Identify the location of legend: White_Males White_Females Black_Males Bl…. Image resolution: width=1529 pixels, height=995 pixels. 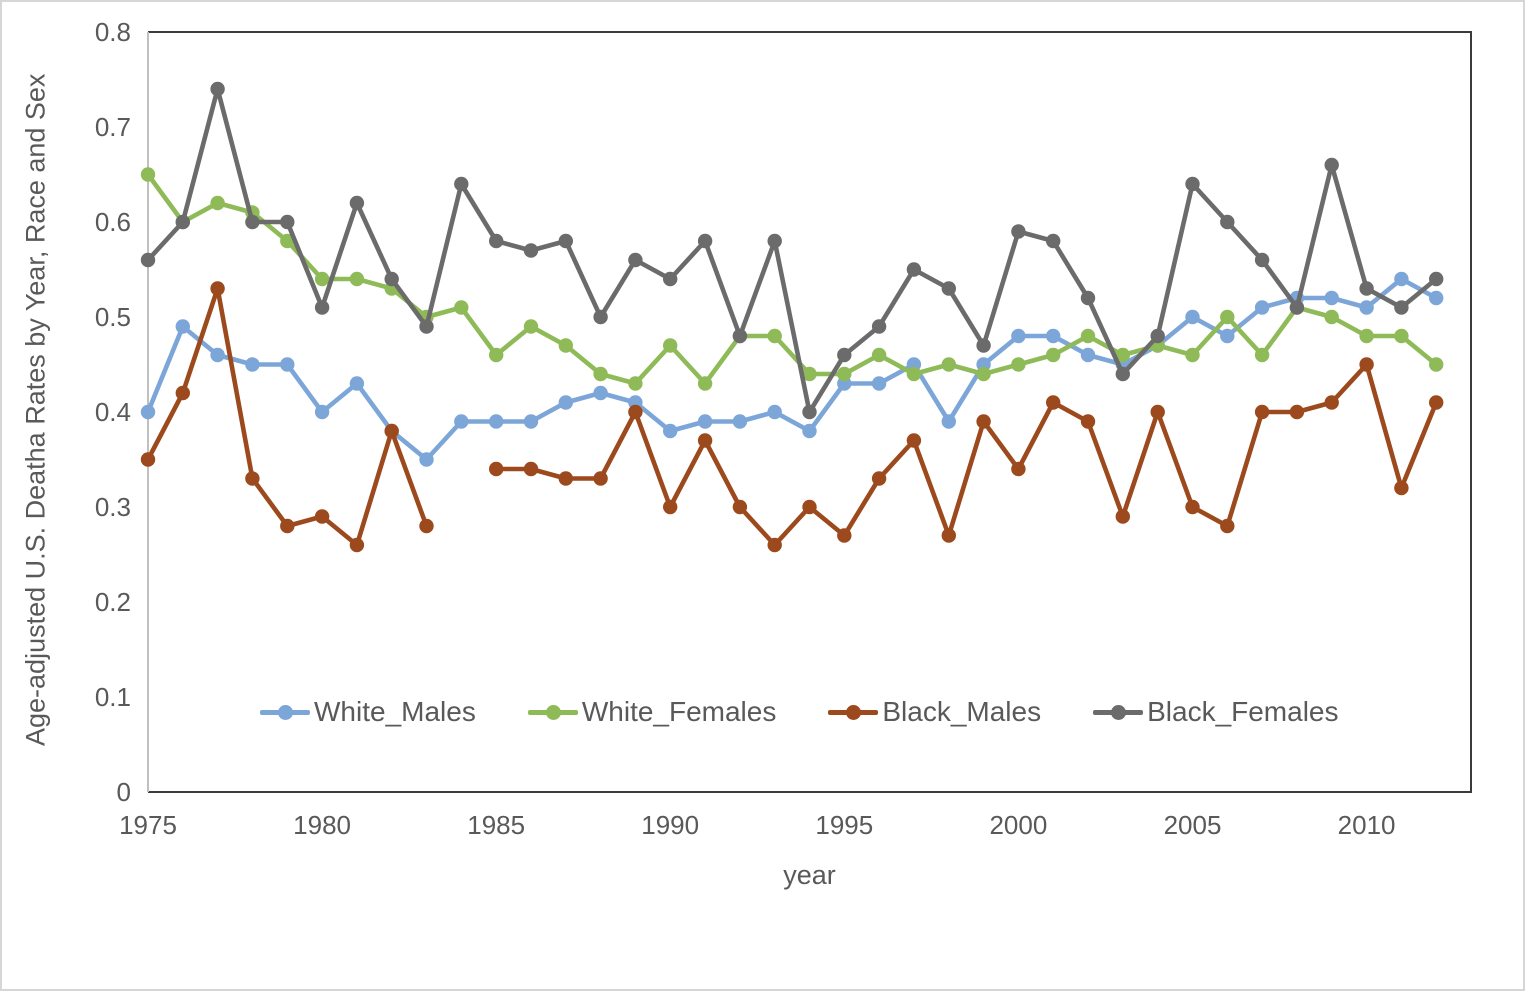
(799, 712).